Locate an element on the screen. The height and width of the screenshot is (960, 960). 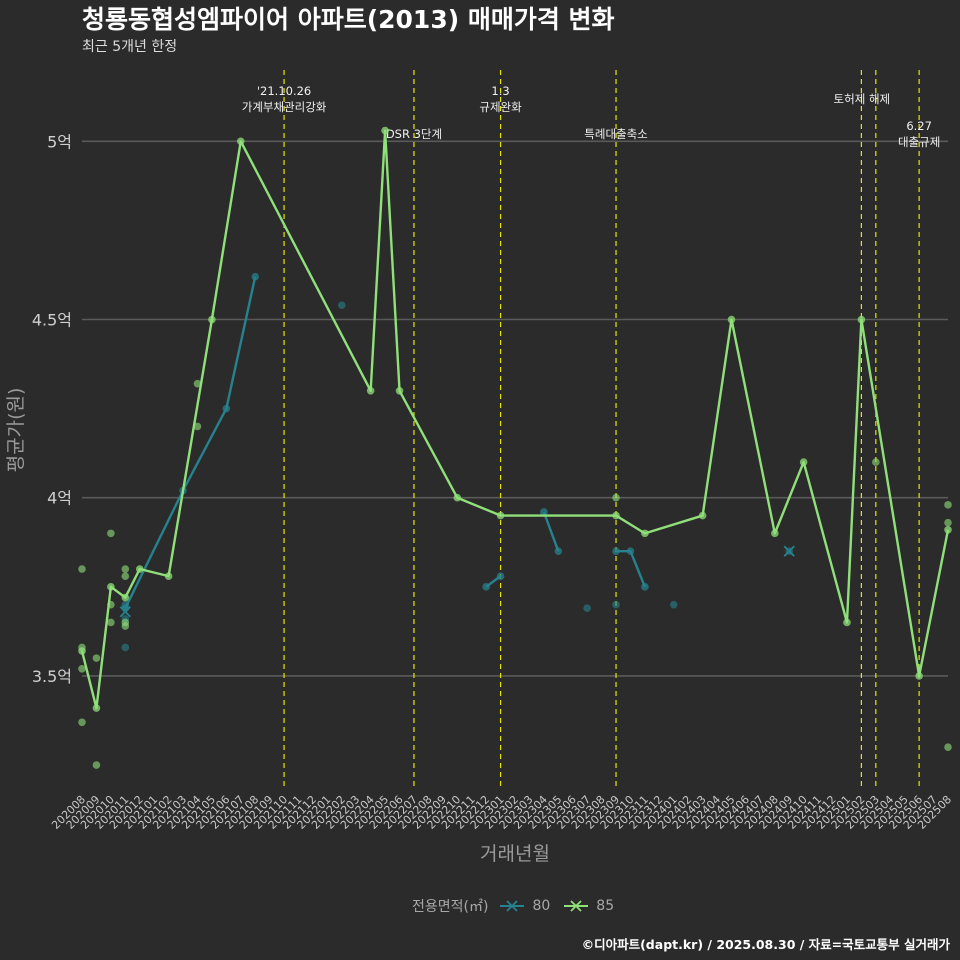
event-label: '21.10.26 가계부채관리강화 is located at coordinates (284, 99).